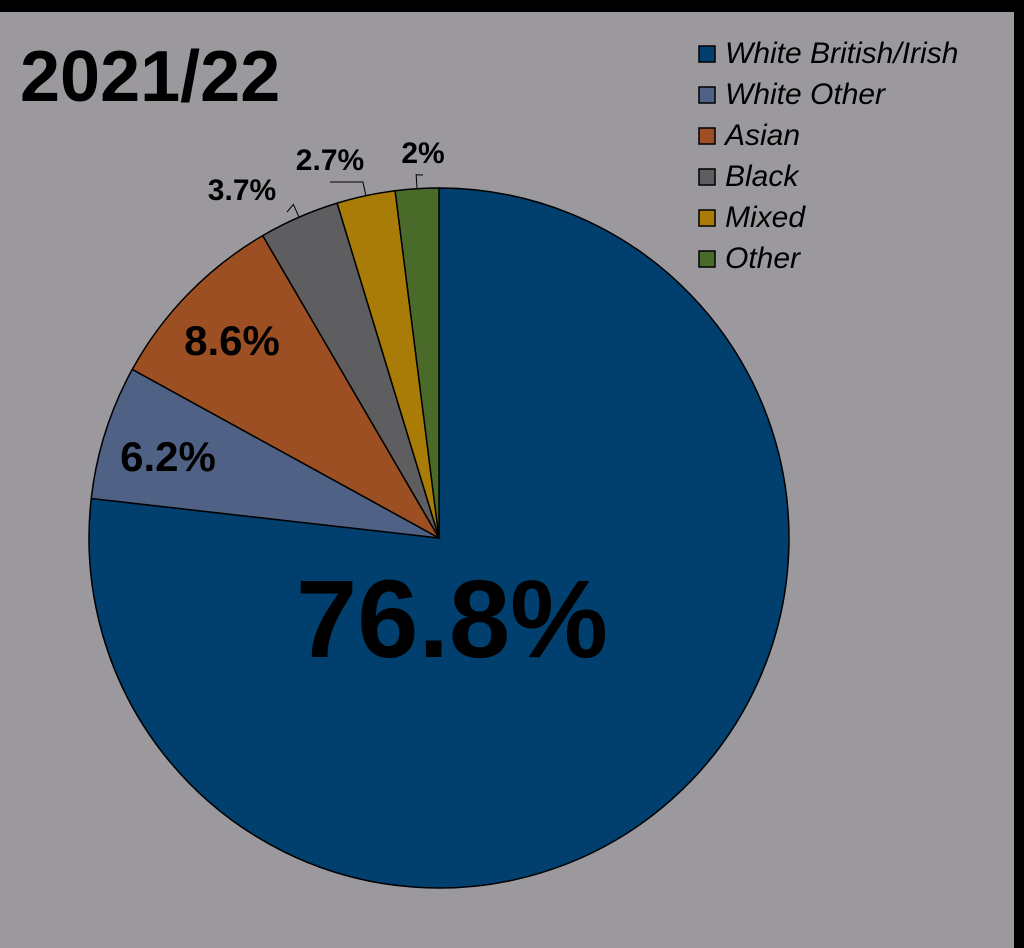  Describe the element at coordinates (763, 258) in the screenshot. I see `legend-label: Other` at that location.